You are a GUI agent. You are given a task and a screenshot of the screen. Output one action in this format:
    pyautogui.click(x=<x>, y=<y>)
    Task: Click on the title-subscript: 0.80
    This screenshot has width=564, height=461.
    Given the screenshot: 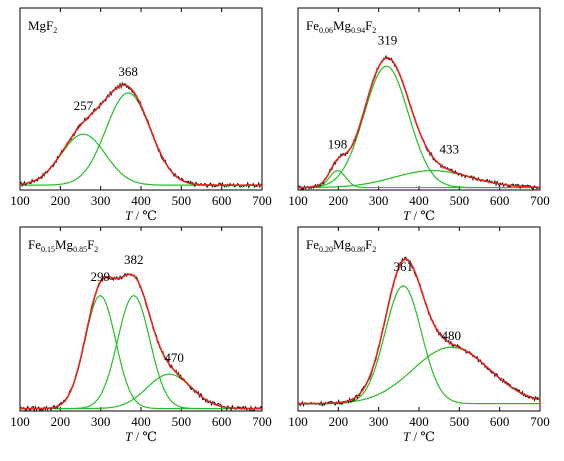 What is the action you would take?
    pyautogui.click(x=358, y=249)
    